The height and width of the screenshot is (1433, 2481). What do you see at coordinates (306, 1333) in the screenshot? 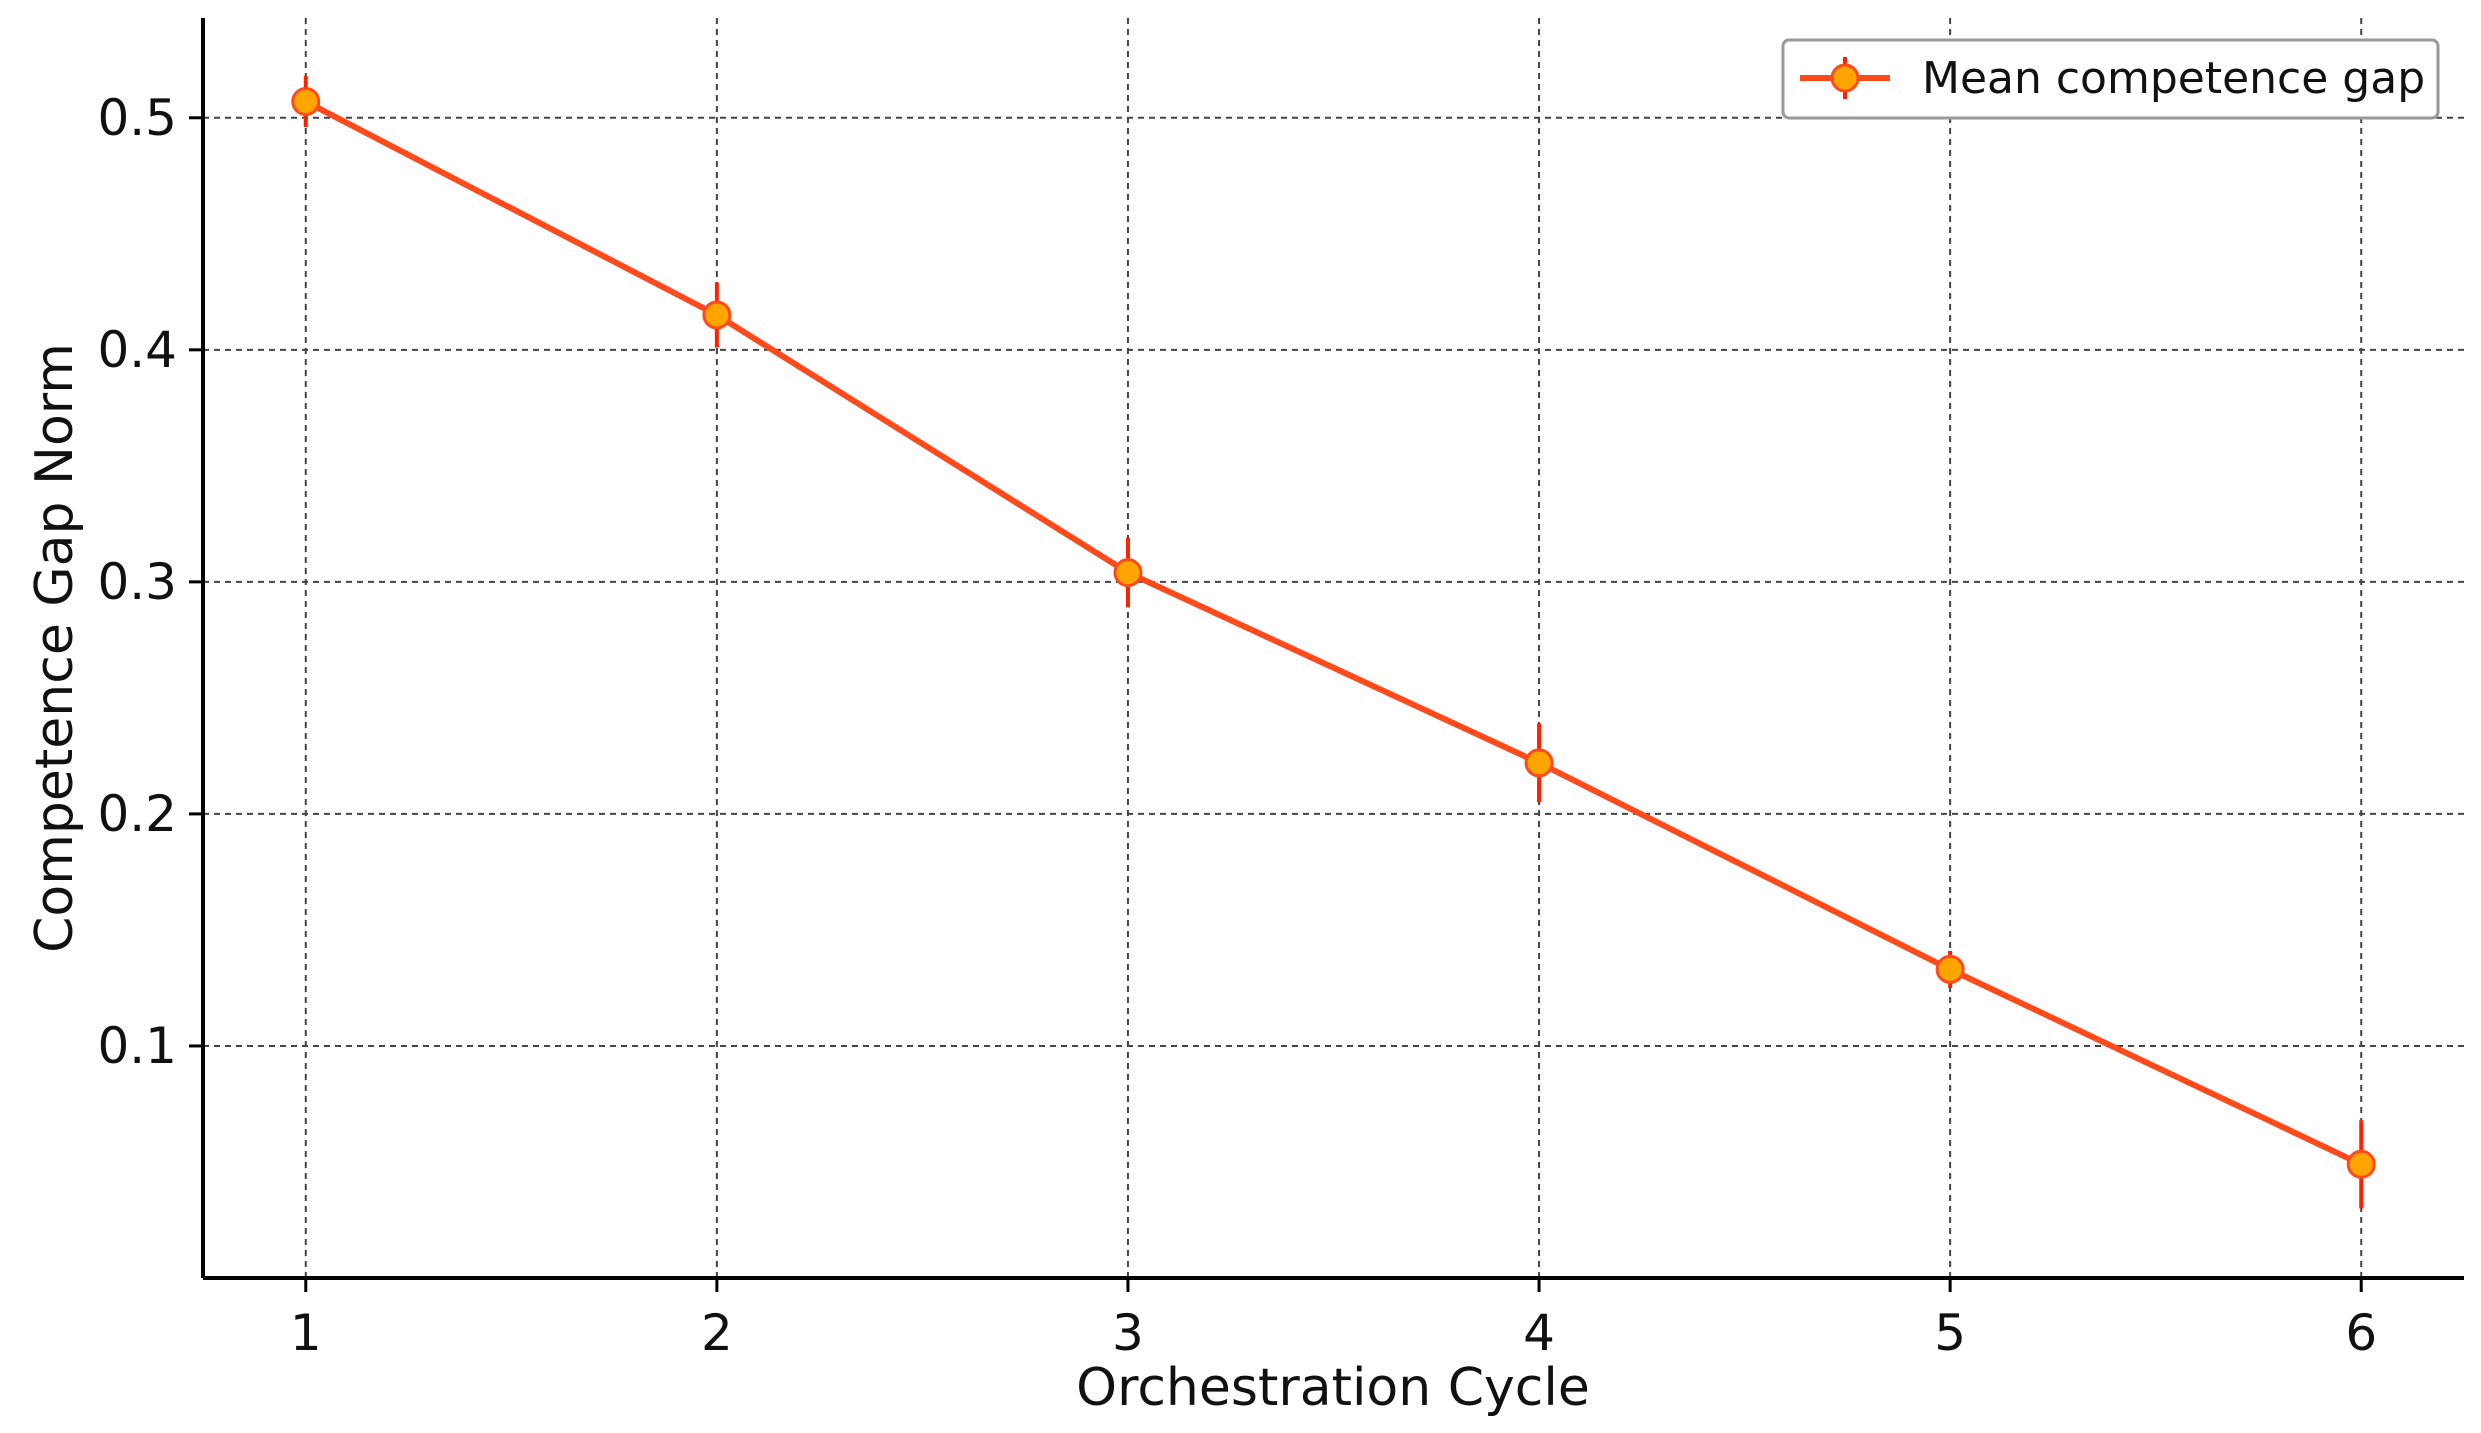
I see `x-tick-label: 1` at bounding box center [306, 1333].